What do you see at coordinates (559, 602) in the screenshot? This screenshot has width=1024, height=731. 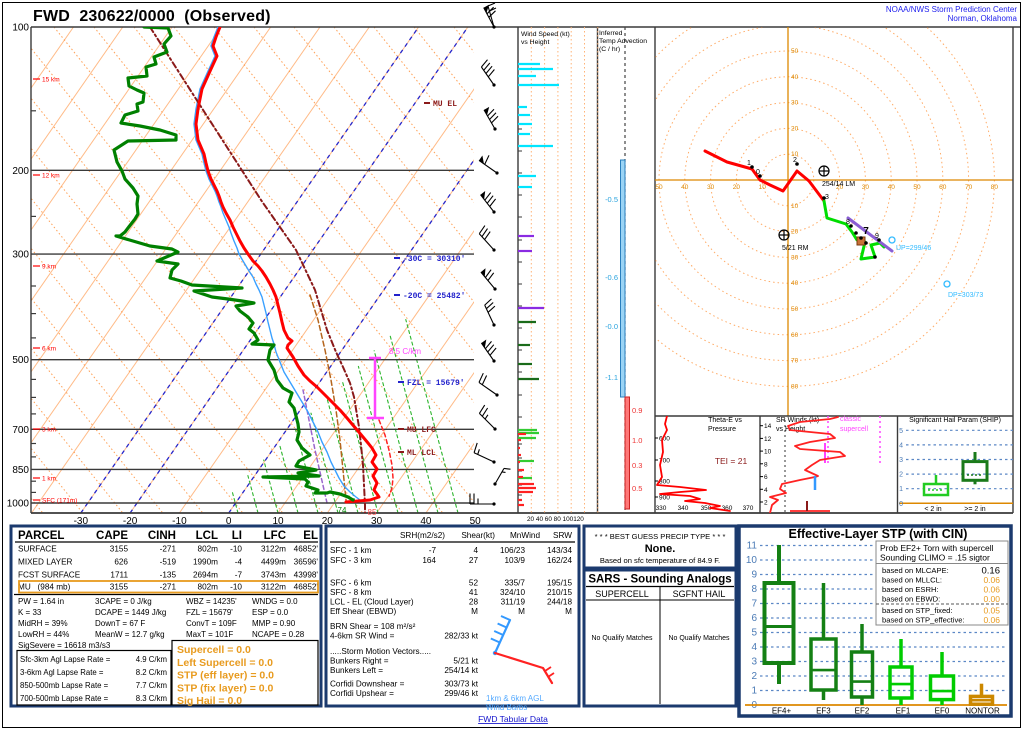 I see `svg-text: 244/18` at bounding box center [559, 602].